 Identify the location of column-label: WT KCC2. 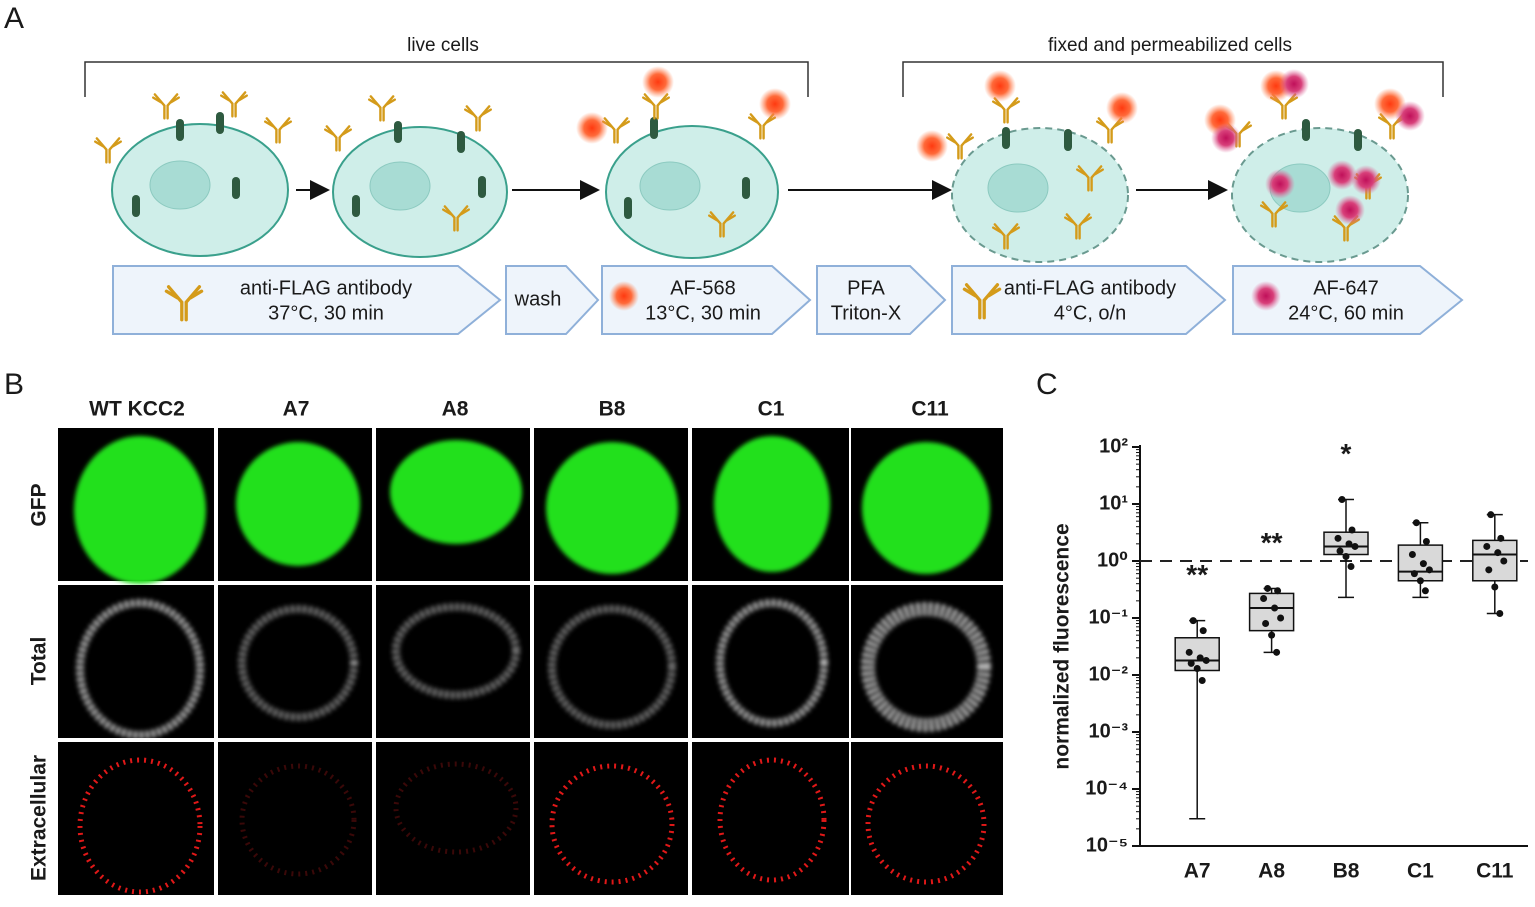
(137, 409).